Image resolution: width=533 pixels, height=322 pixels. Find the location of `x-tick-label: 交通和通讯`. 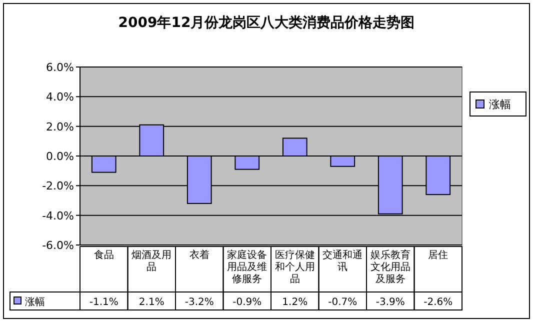

x-tick-label: 交通和通讯 is located at coordinates (342, 261).